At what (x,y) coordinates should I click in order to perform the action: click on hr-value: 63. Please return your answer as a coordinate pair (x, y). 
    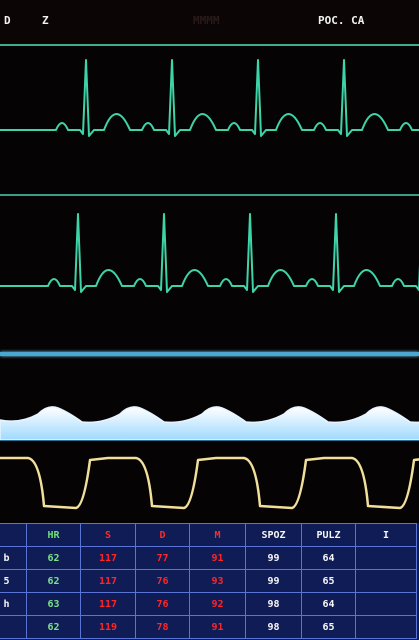
    Looking at the image, I should click on (53, 604).